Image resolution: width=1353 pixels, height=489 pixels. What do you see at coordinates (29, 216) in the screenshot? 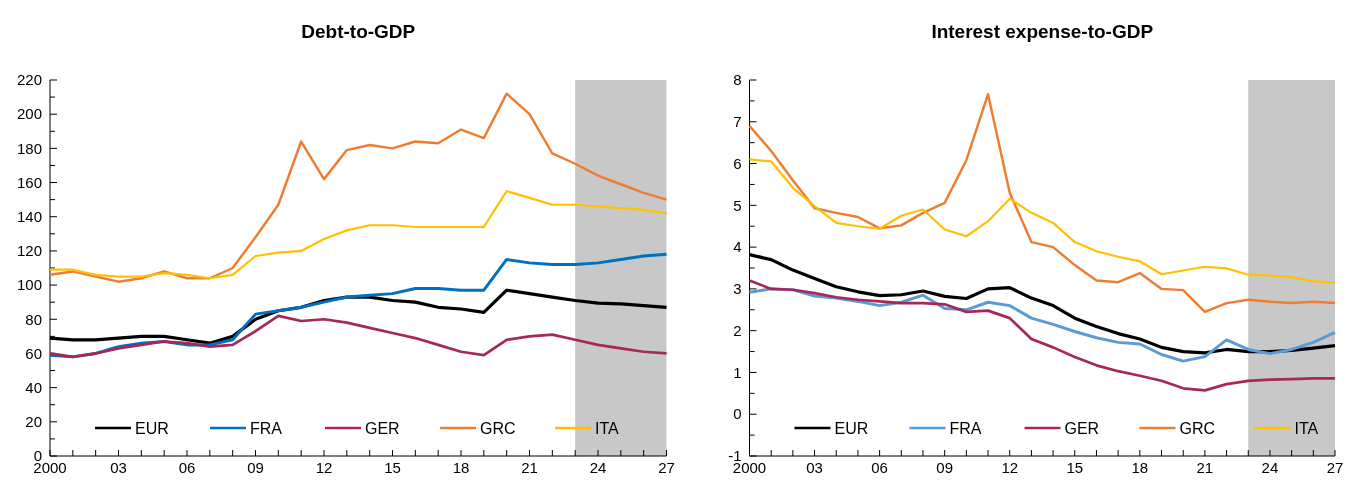
I see `y-tick-label: 140` at bounding box center [29, 216].